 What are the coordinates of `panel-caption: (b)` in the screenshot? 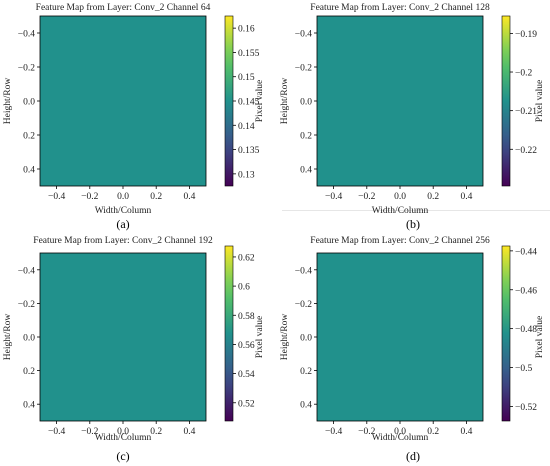 It's located at (413, 224).